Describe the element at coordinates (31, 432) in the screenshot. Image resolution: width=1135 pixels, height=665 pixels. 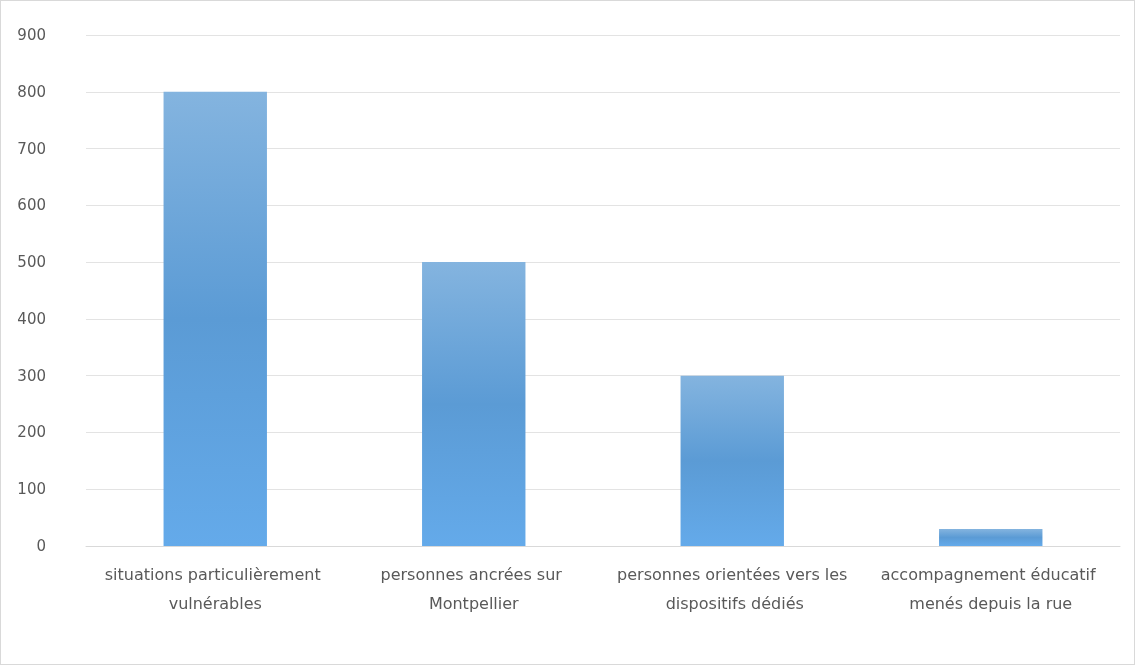
I see `y-tick-label: 200` at that location.